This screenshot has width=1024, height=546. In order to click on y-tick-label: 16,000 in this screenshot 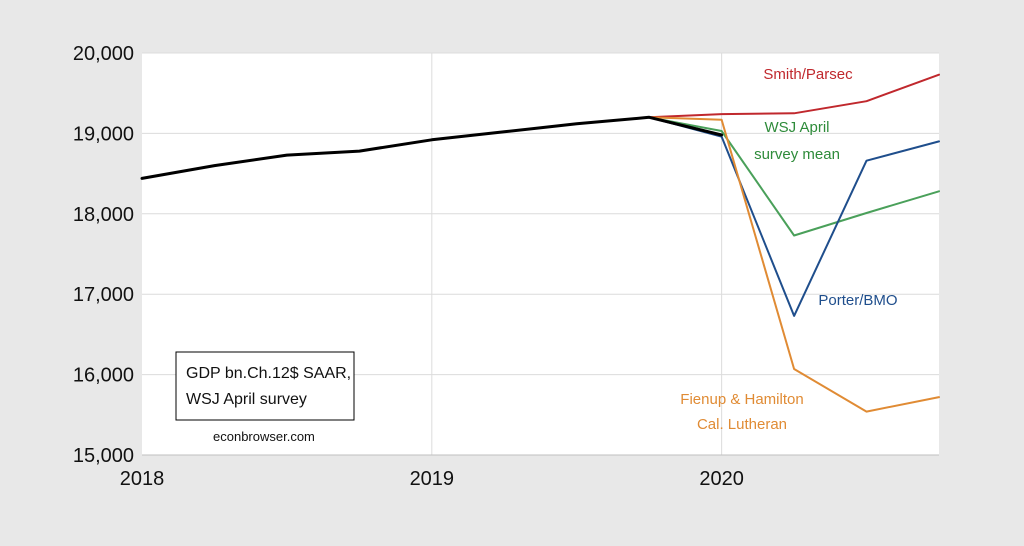, I will do `click(103, 376)`.